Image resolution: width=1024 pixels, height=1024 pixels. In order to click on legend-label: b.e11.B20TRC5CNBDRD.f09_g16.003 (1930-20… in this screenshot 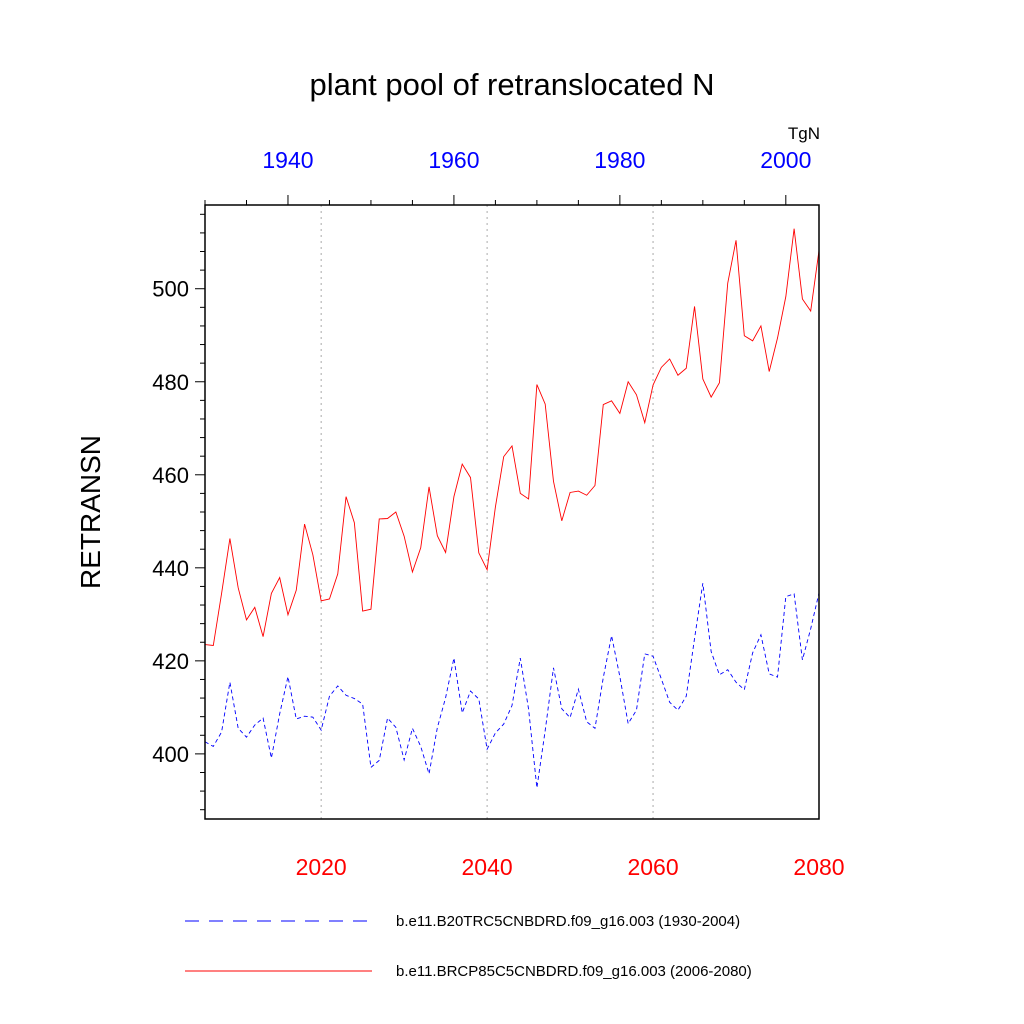, I will do `click(568, 921)`.